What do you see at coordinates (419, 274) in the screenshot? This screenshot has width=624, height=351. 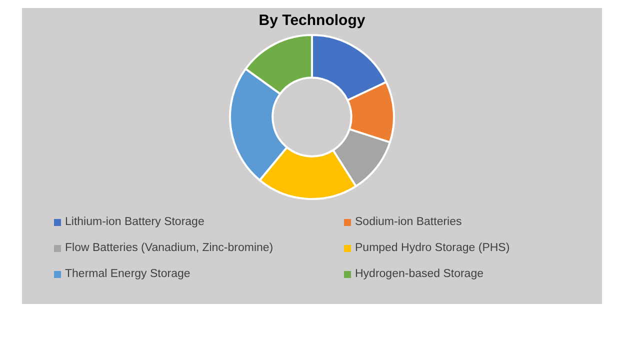 I see `legend-label: Hydrogen-based Storage` at bounding box center [419, 274].